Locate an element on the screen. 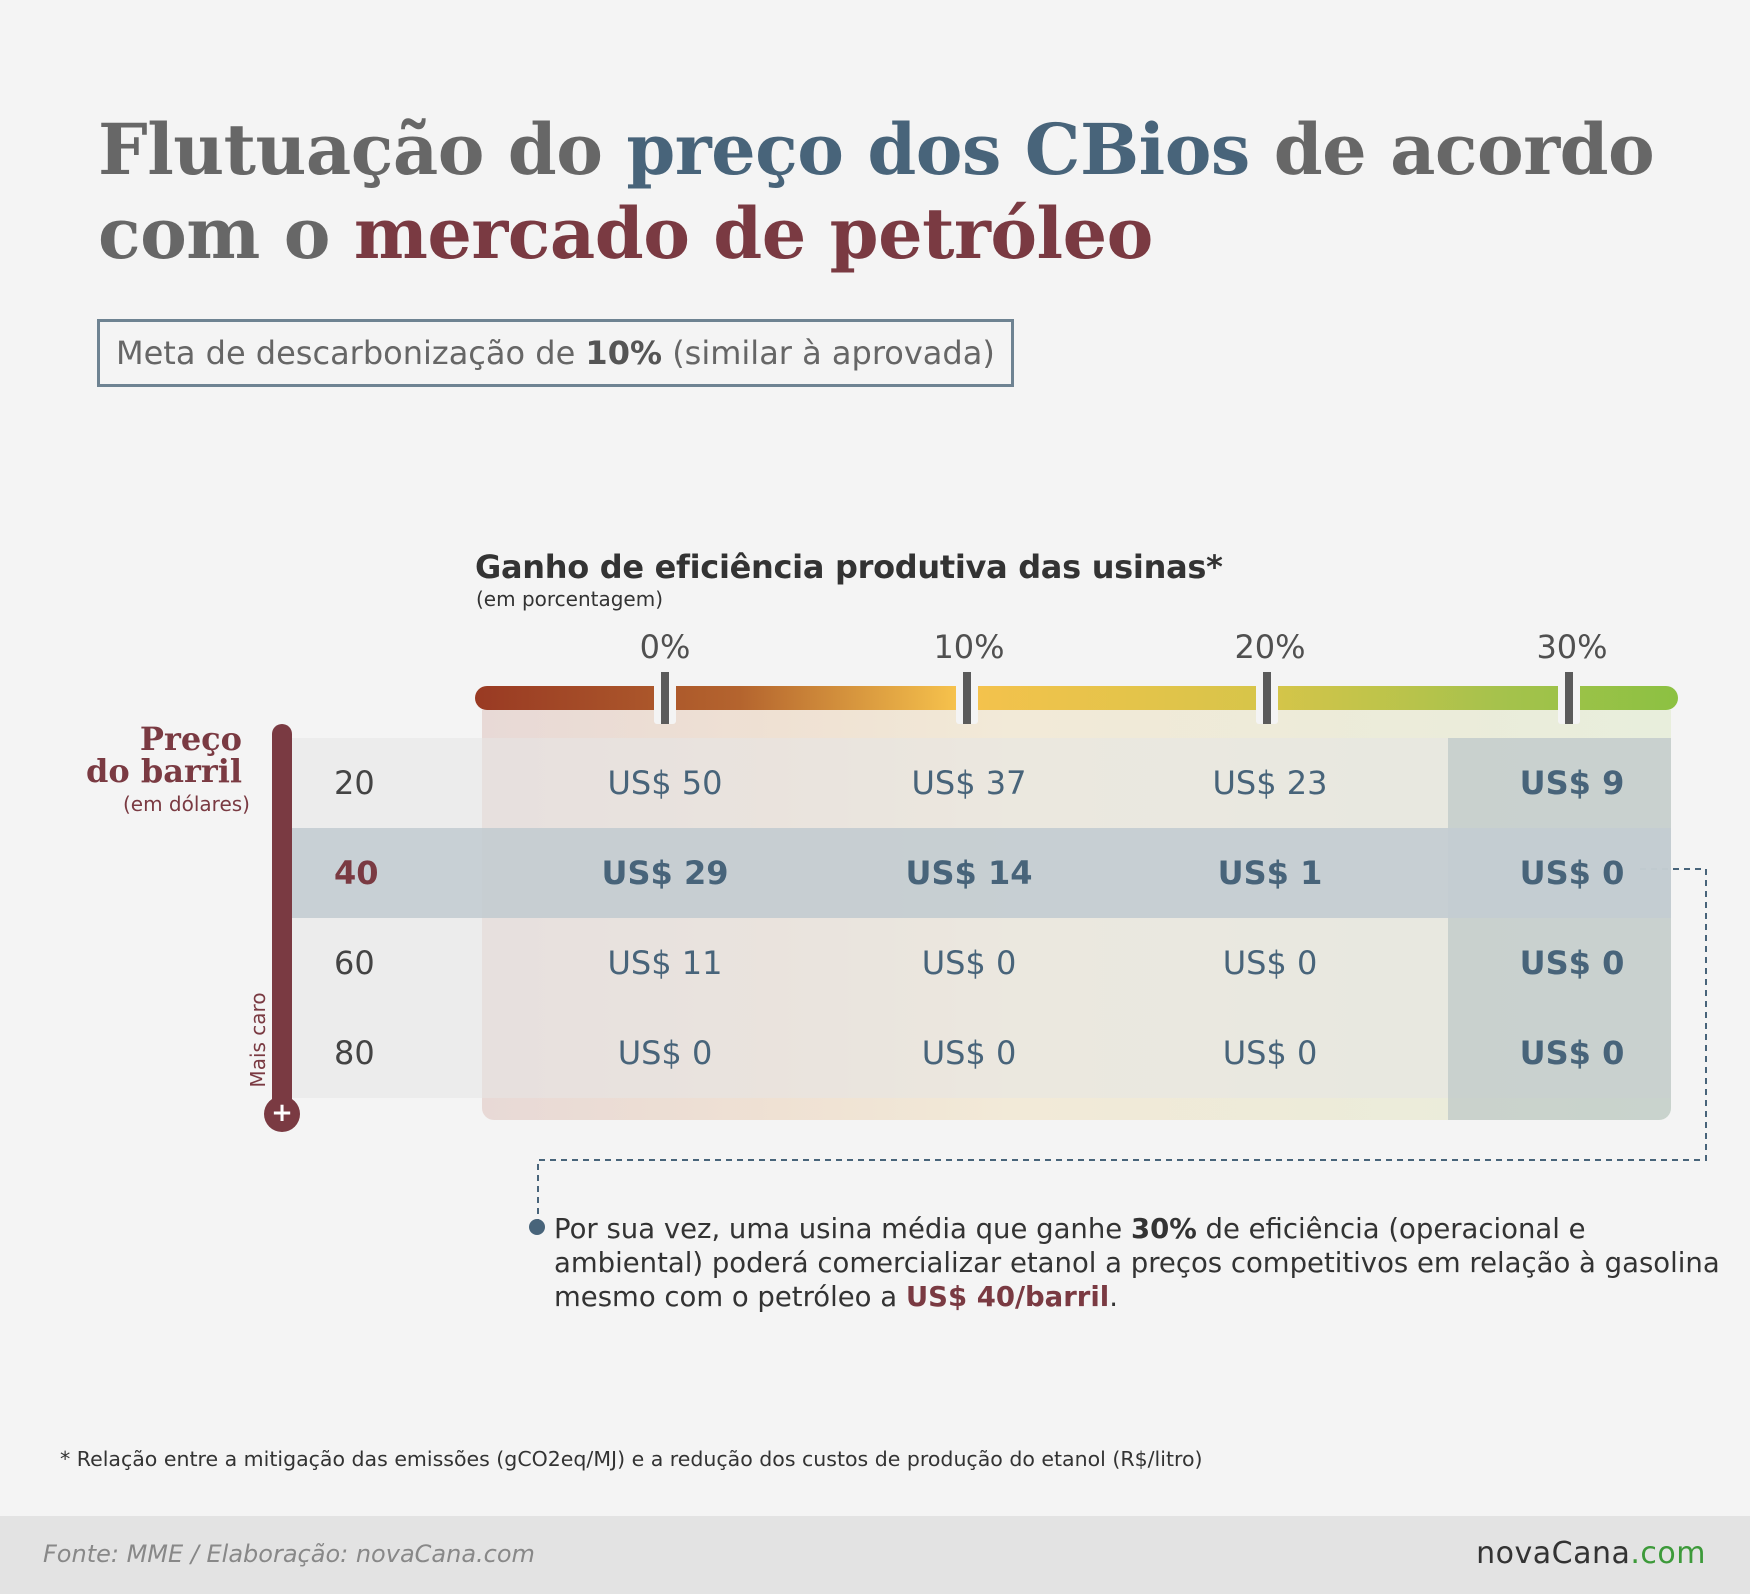  subtitle-bold: 10% is located at coordinates (624, 353).